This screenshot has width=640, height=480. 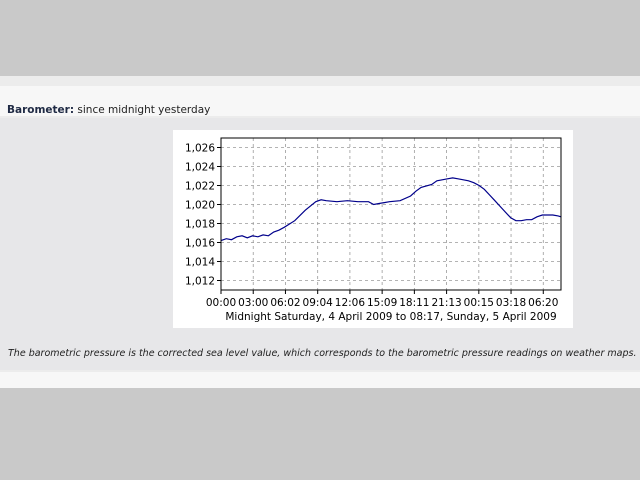 I want to click on y-tick-label: 1,018, so click(x=200, y=225).